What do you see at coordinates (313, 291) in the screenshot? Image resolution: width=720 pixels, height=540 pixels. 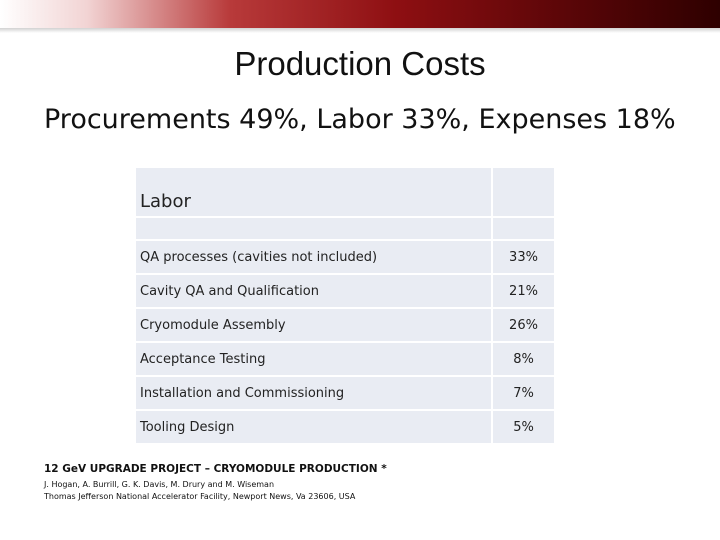 I see `row-label: Cavity QA and Qualification` at bounding box center [313, 291].